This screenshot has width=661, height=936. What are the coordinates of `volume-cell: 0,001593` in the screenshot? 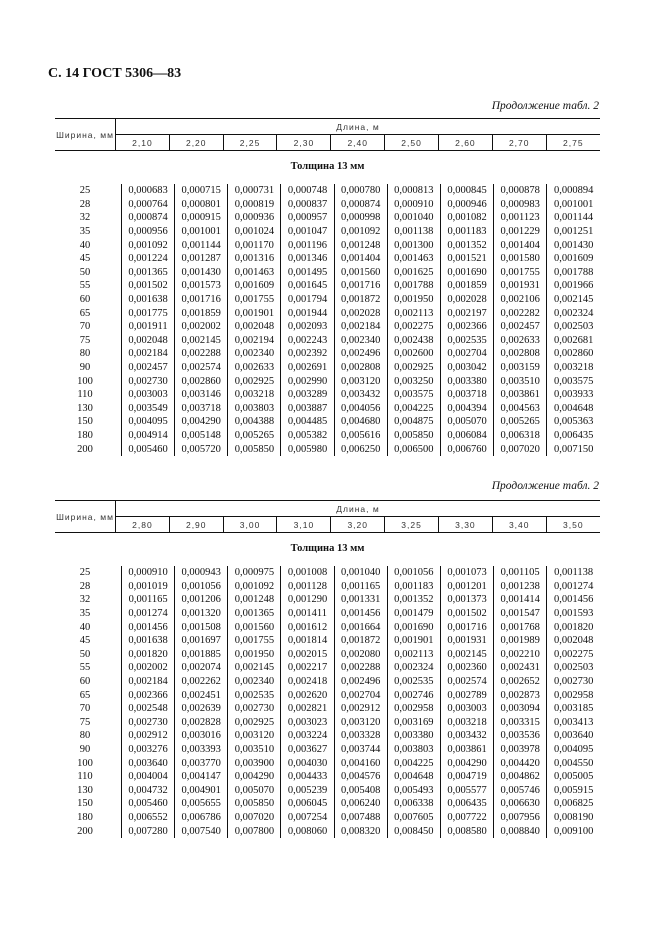 It's located at (573, 613).